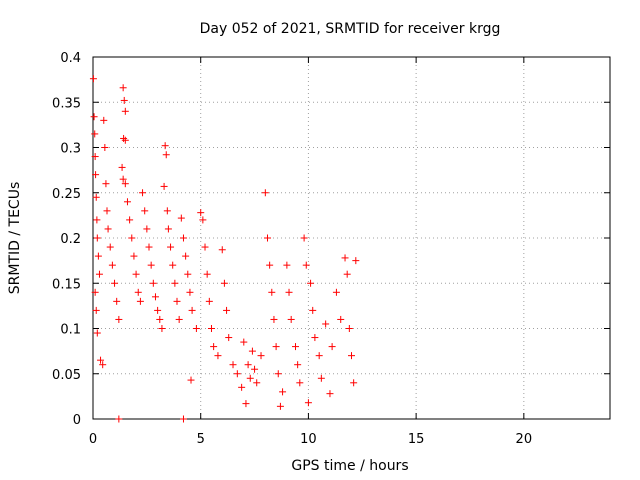 The height and width of the screenshot is (480, 640). I want to click on y-tick-label: 0.1, so click(70, 330).